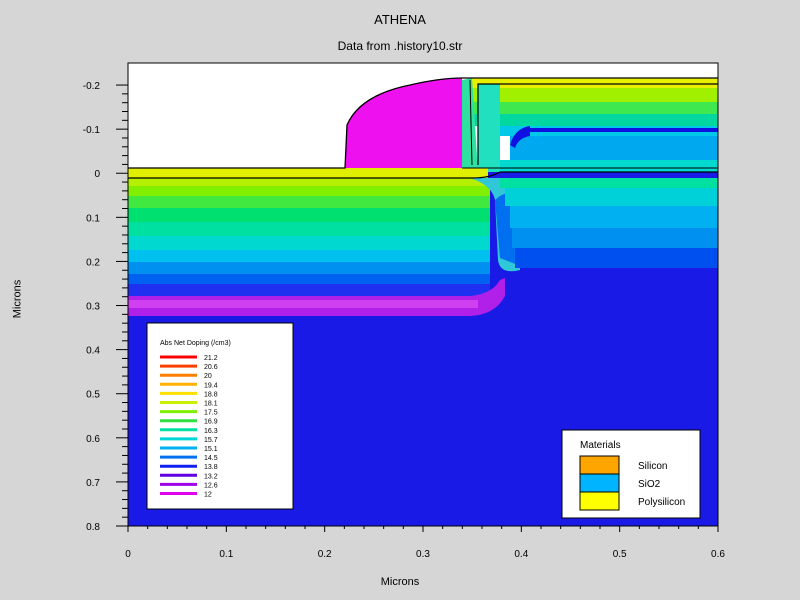 The height and width of the screenshot is (600, 800). I want to click on y-tick-label: 0, so click(97, 174).